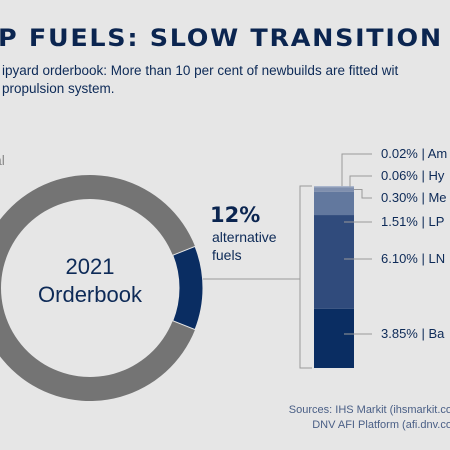 The image size is (450, 450). I want to click on segment-label-3: 1.51% | LP, so click(412, 221).